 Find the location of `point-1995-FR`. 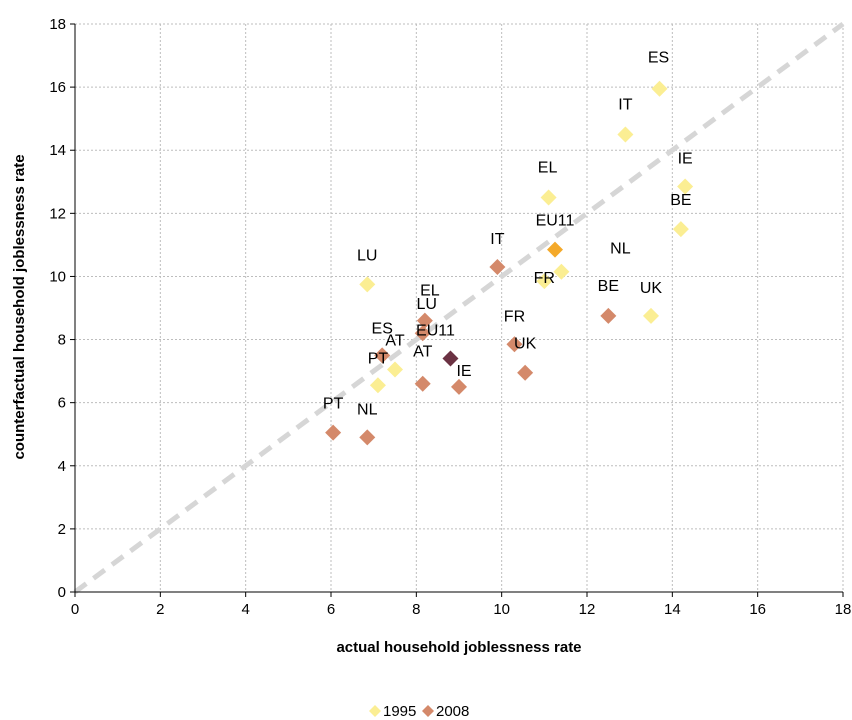

point-1995-FR is located at coordinates (544, 281).